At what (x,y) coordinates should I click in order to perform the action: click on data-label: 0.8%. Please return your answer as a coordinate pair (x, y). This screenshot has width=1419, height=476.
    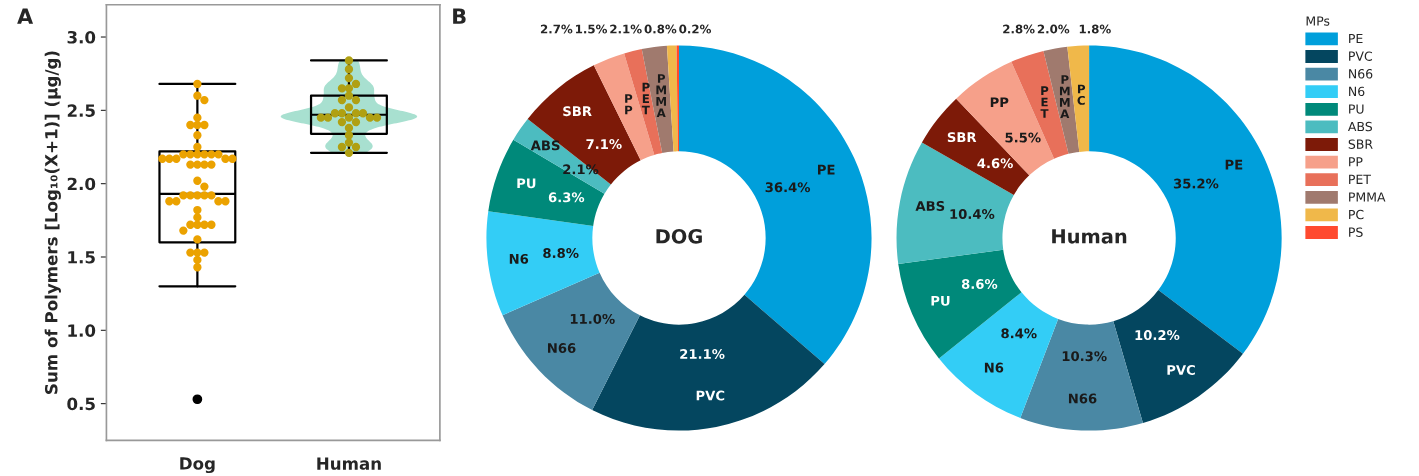
    Looking at the image, I should click on (660, 29).